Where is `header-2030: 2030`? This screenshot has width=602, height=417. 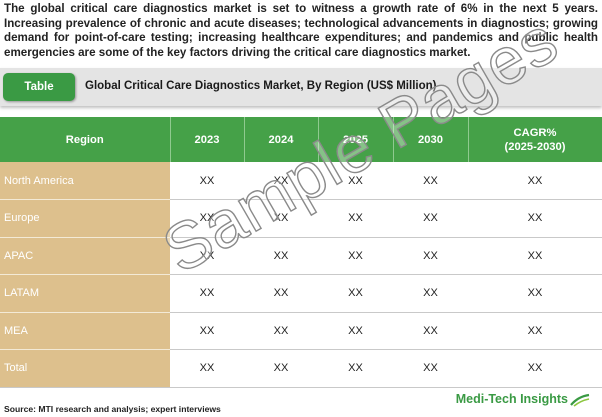
header-2030: 2030 is located at coordinates (430, 139).